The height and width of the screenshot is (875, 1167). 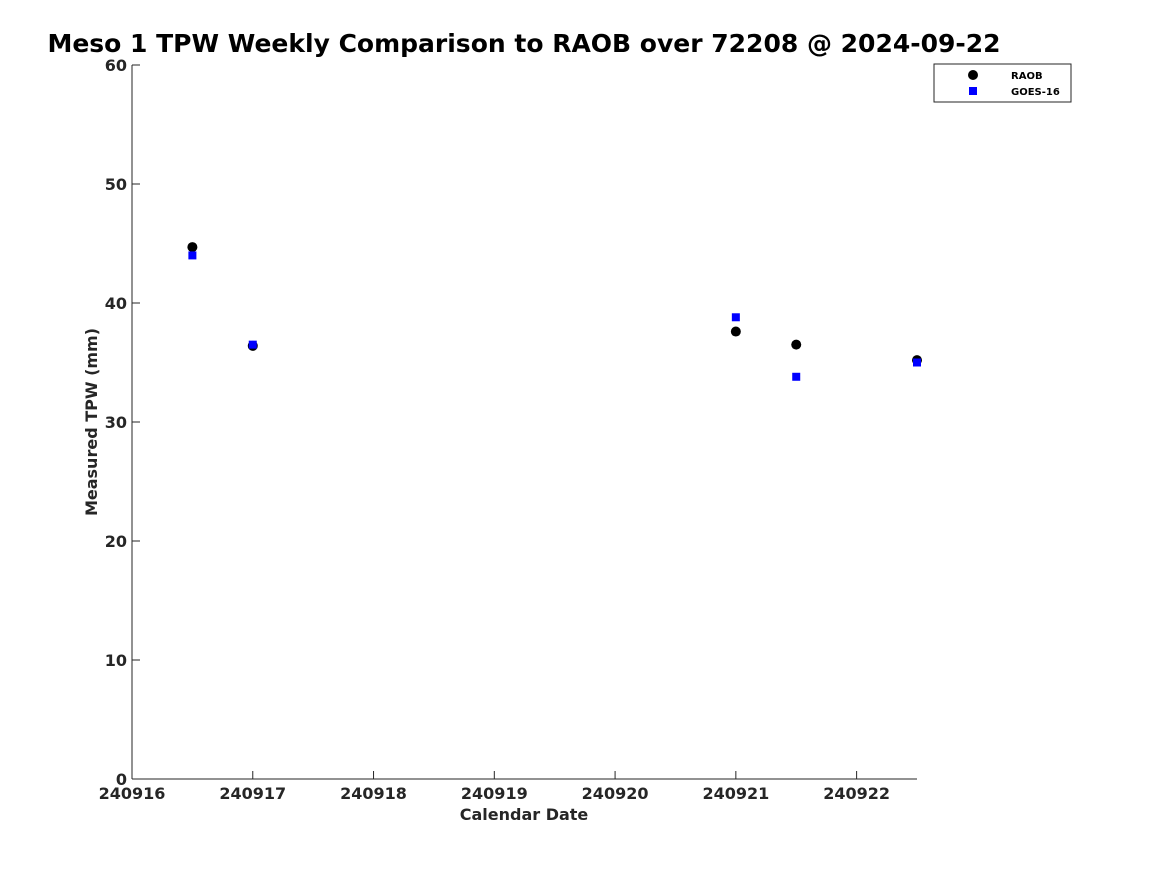 I want to click on x-tick-label: 240919, so click(x=494, y=793).